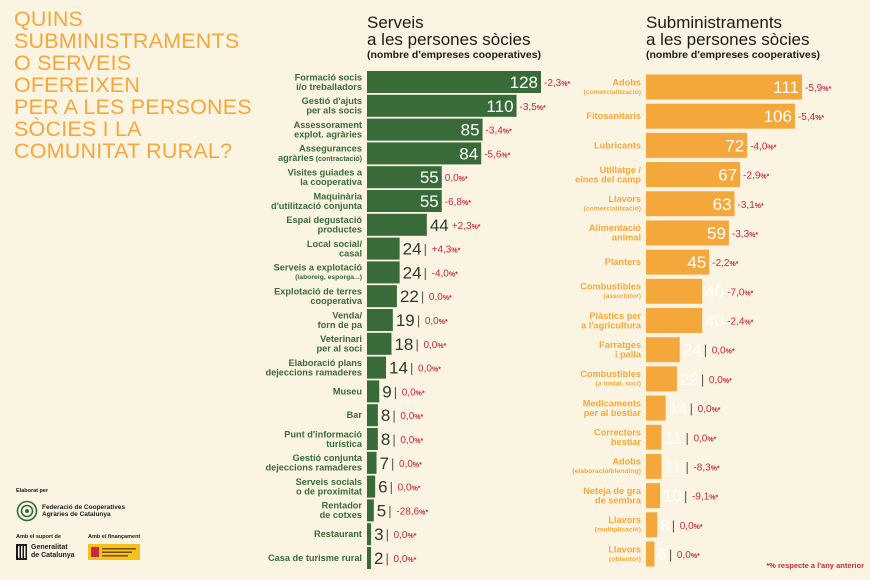 This screenshot has height=580, width=870. What do you see at coordinates (340, 230) in the screenshot?
I see `category-text-services-6: productes` at bounding box center [340, 230].